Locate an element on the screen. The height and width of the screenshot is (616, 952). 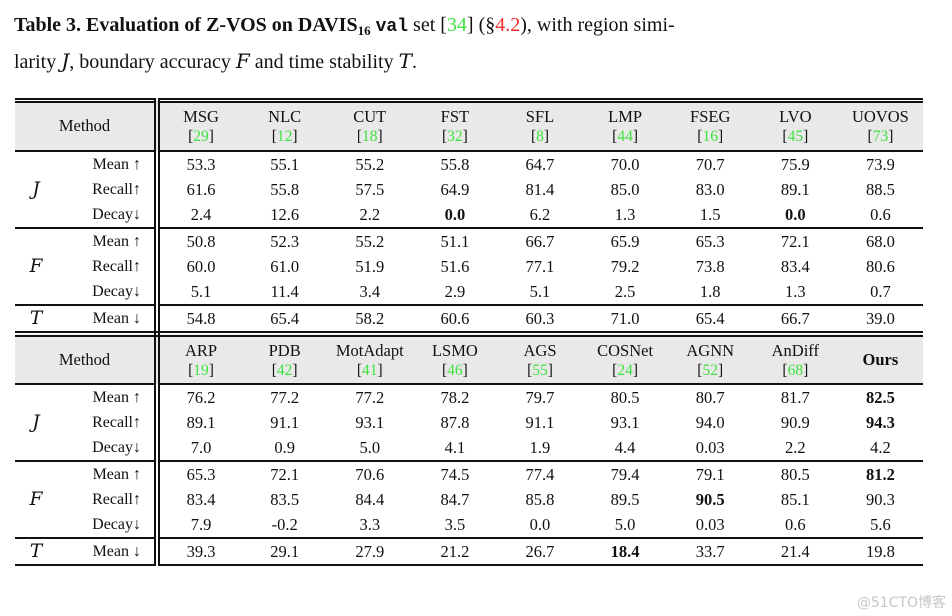
value-cell: 52.3 is located at coordinates (285, 241).